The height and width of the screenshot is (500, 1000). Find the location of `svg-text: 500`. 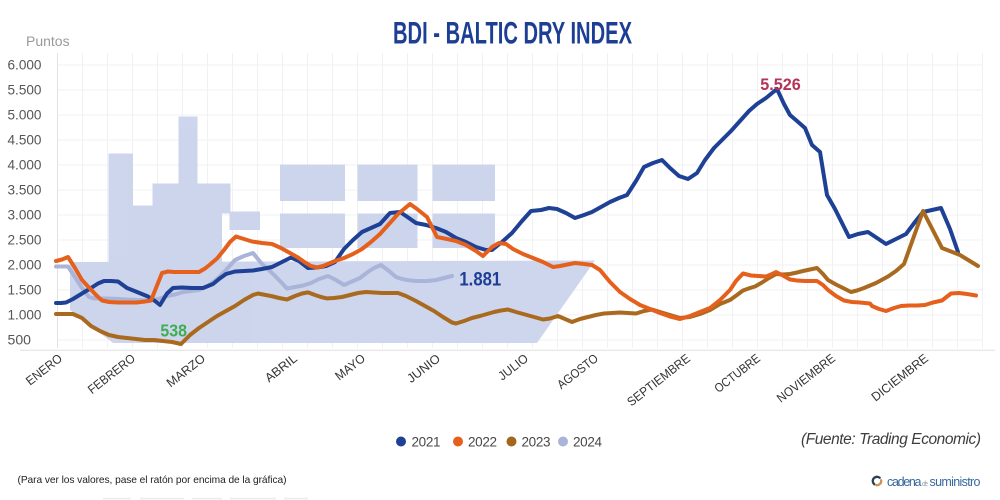

svg-text: 500 is located at coordinates (20, 340).